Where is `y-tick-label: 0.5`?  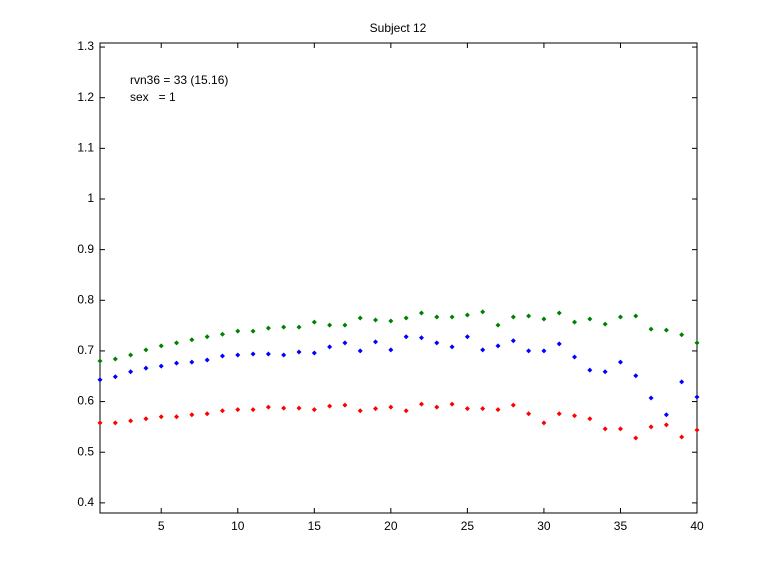 y-tick-label: 0.5 is located at coordinates (85, 451).